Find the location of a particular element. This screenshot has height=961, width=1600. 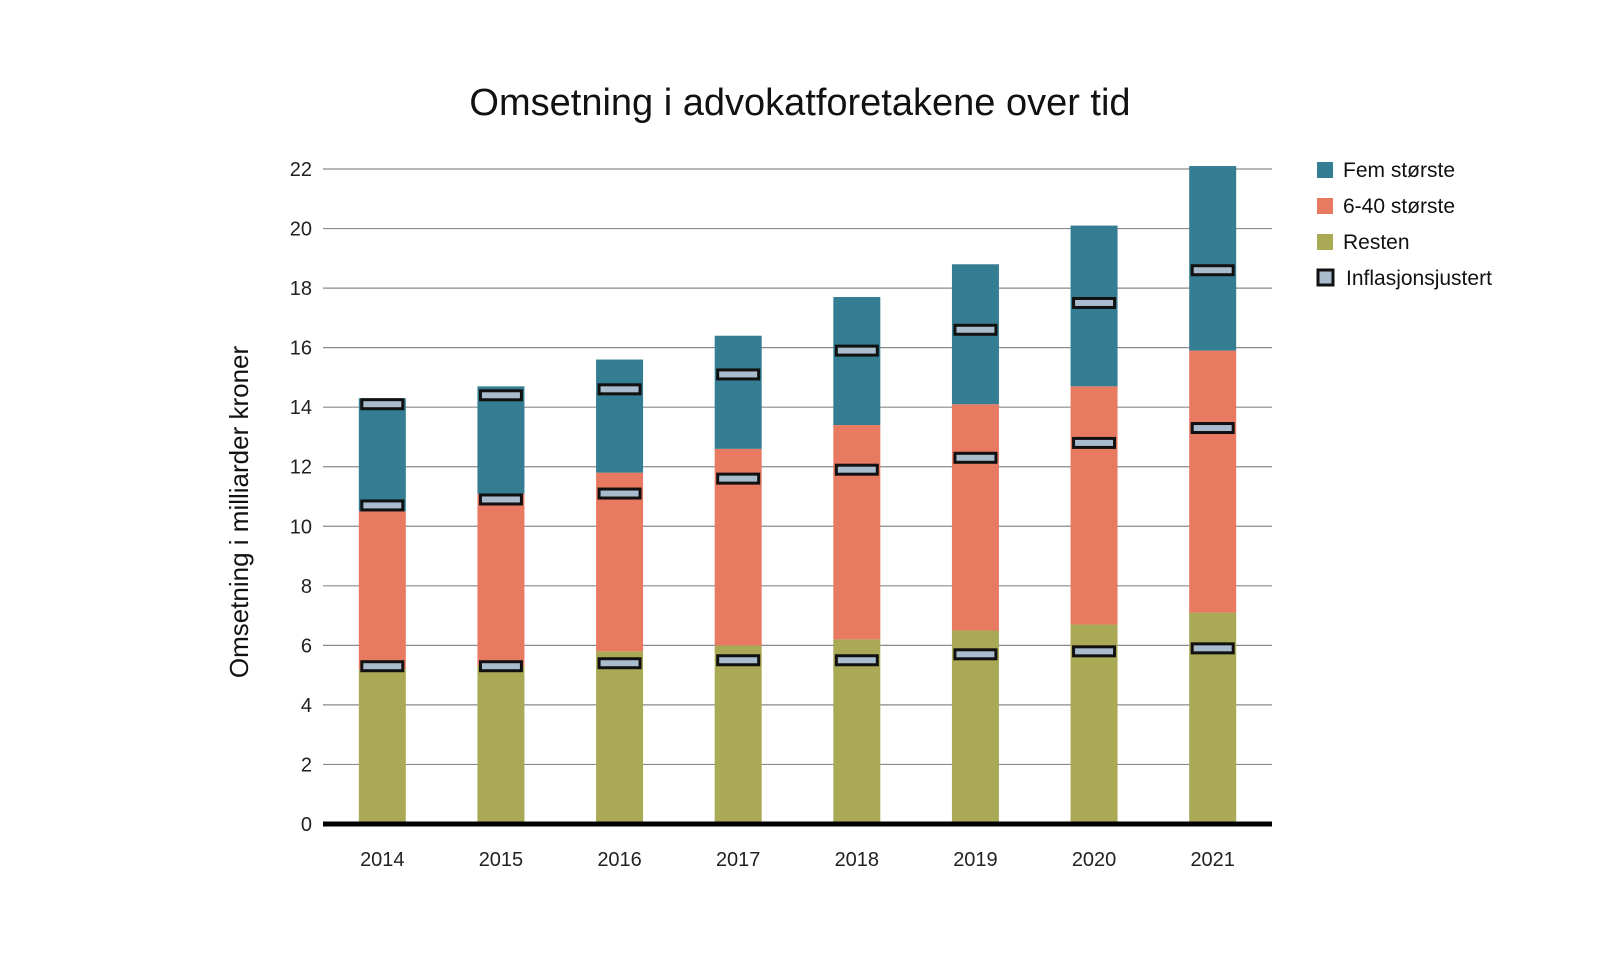

x-tick-label: 2020 is located at coordinates (1094, 860).